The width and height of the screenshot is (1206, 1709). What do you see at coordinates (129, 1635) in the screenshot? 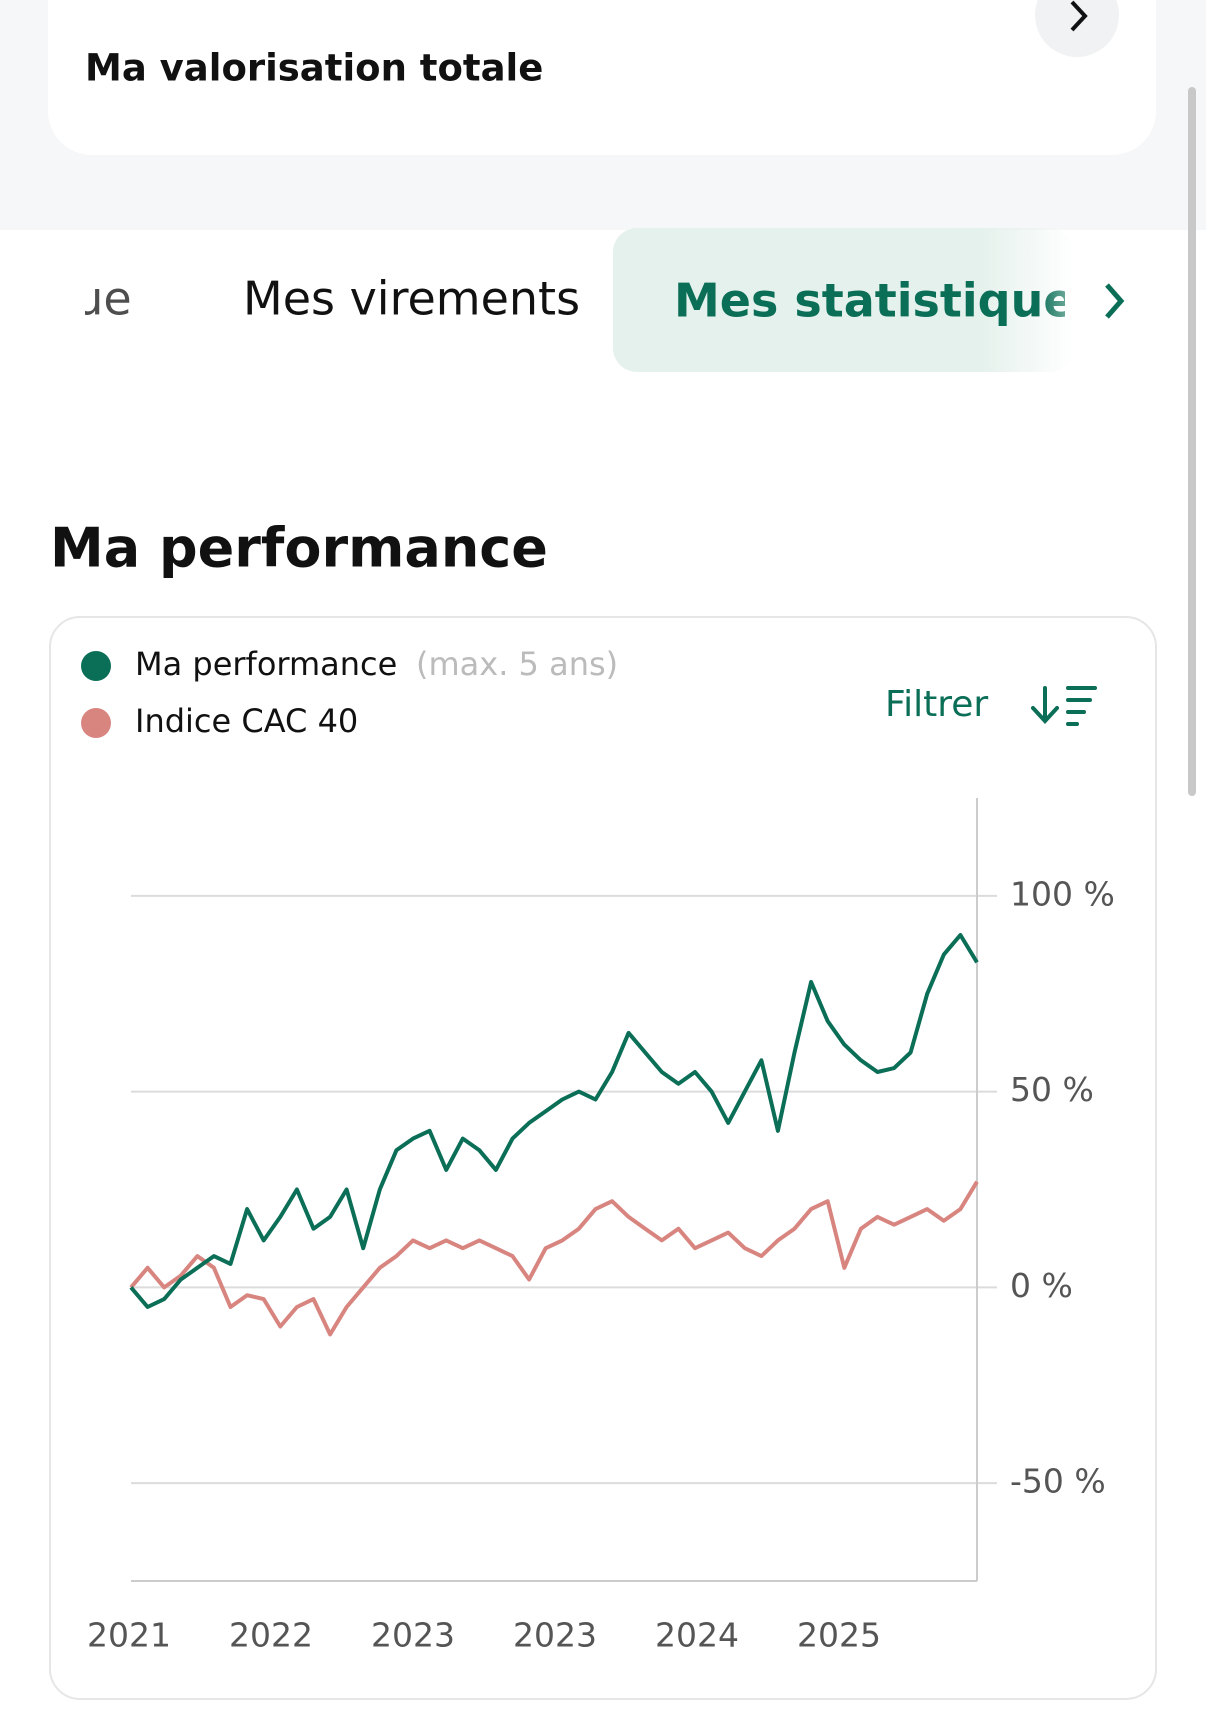
I see `x-tick-label: 2021` at bounding box center [129, 1635].